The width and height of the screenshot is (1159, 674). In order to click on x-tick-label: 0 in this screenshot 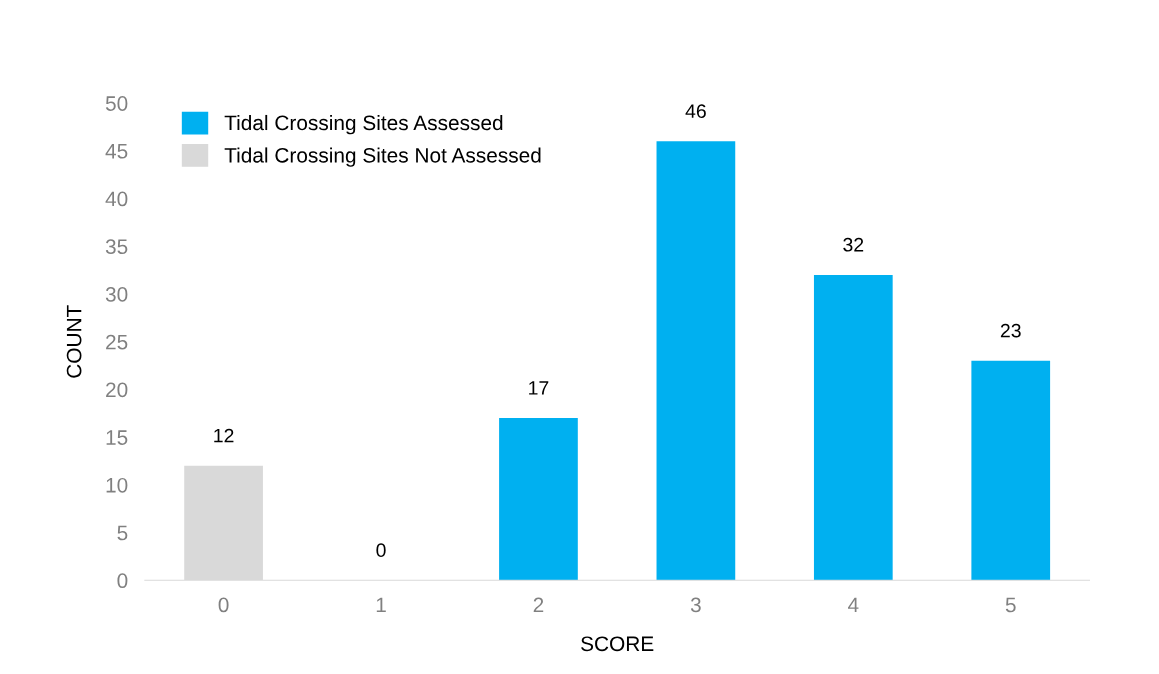, I will do `click(223, 605)`.